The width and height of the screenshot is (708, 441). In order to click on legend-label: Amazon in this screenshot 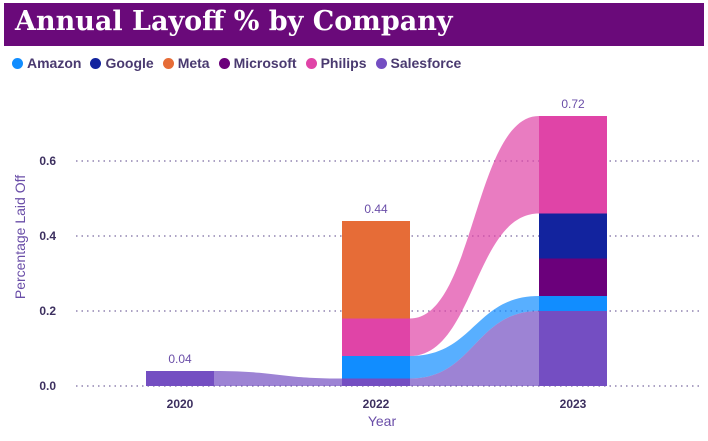, I will do `click(54, 63)`.